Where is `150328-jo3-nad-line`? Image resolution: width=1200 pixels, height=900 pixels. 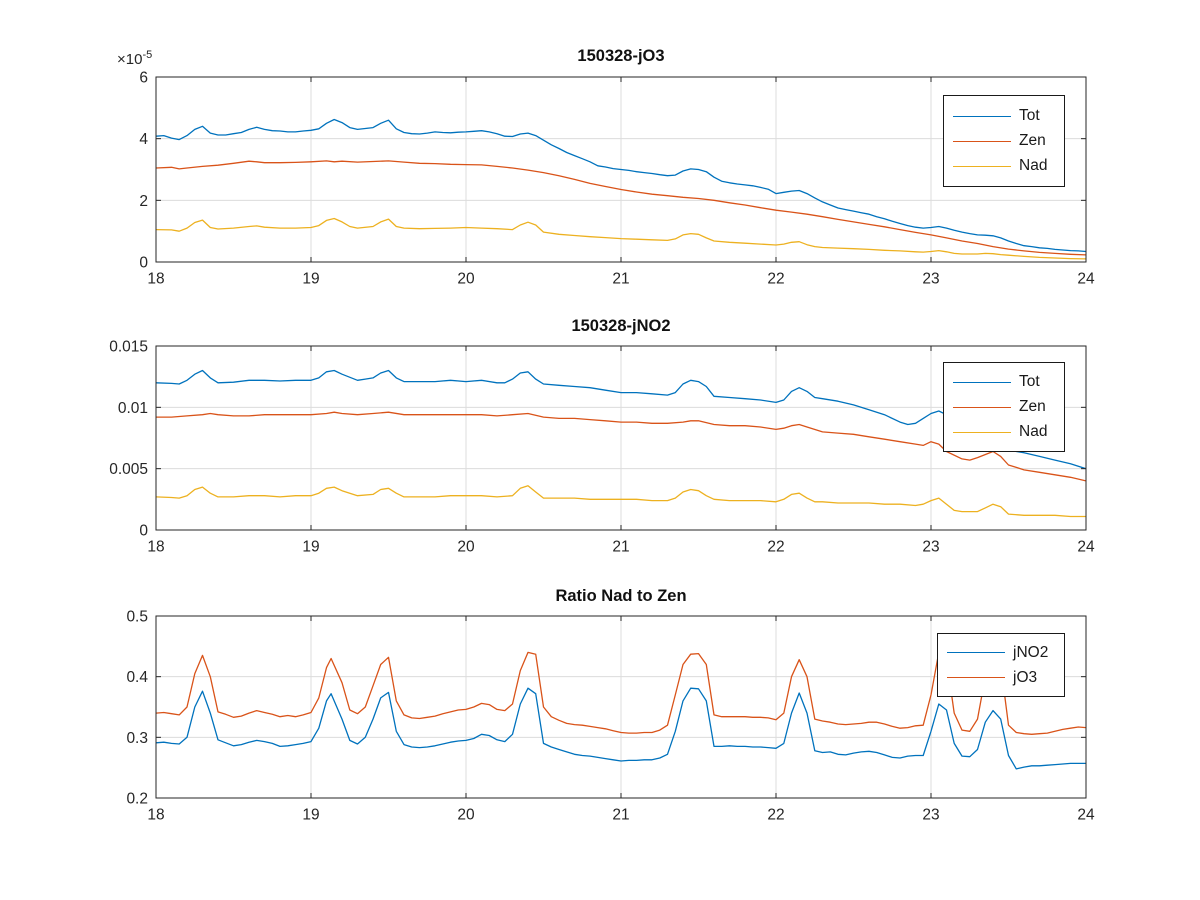
150328-jo3-nad-line is located at coordinates (621, 238).